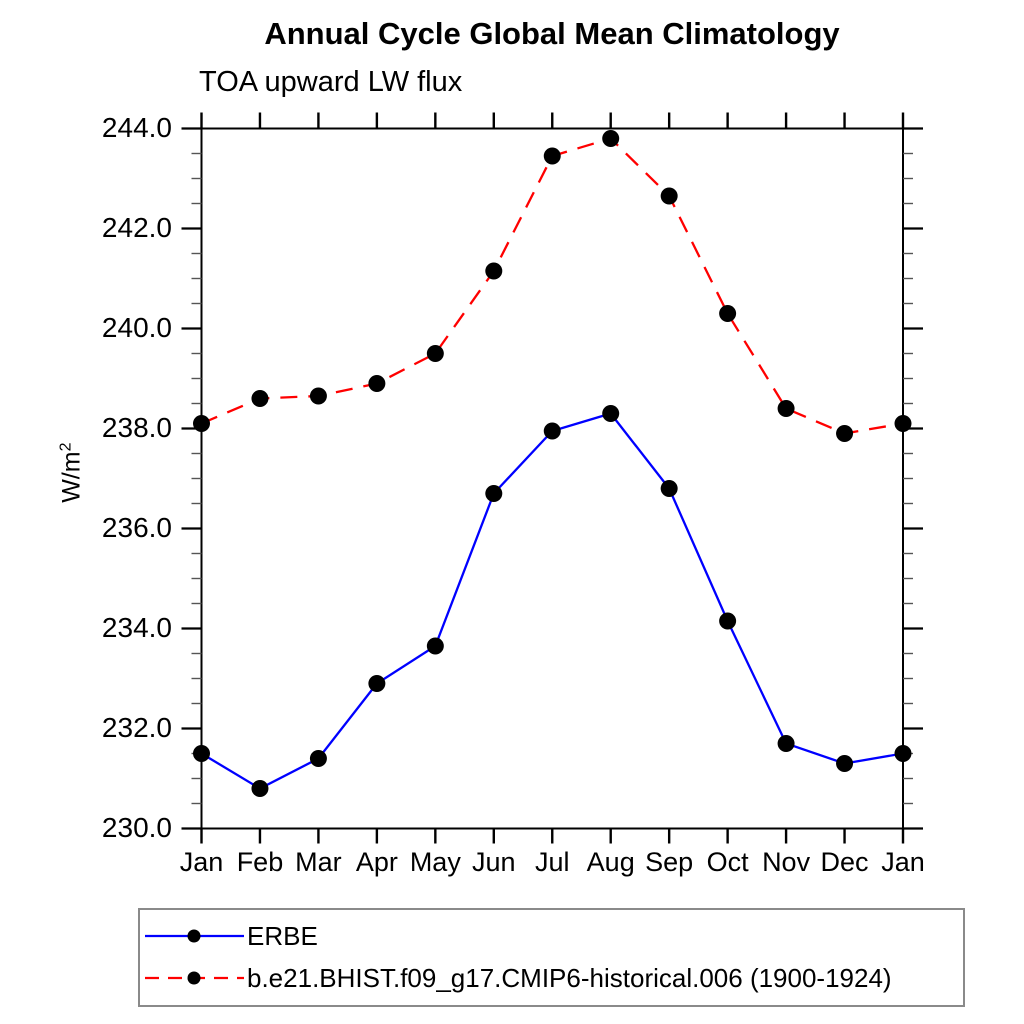 The image size is (1024, 1024). Describe the element at coordinates (137, 627) in the screenshot. I see `y-tick-label: 234.0` at that location.